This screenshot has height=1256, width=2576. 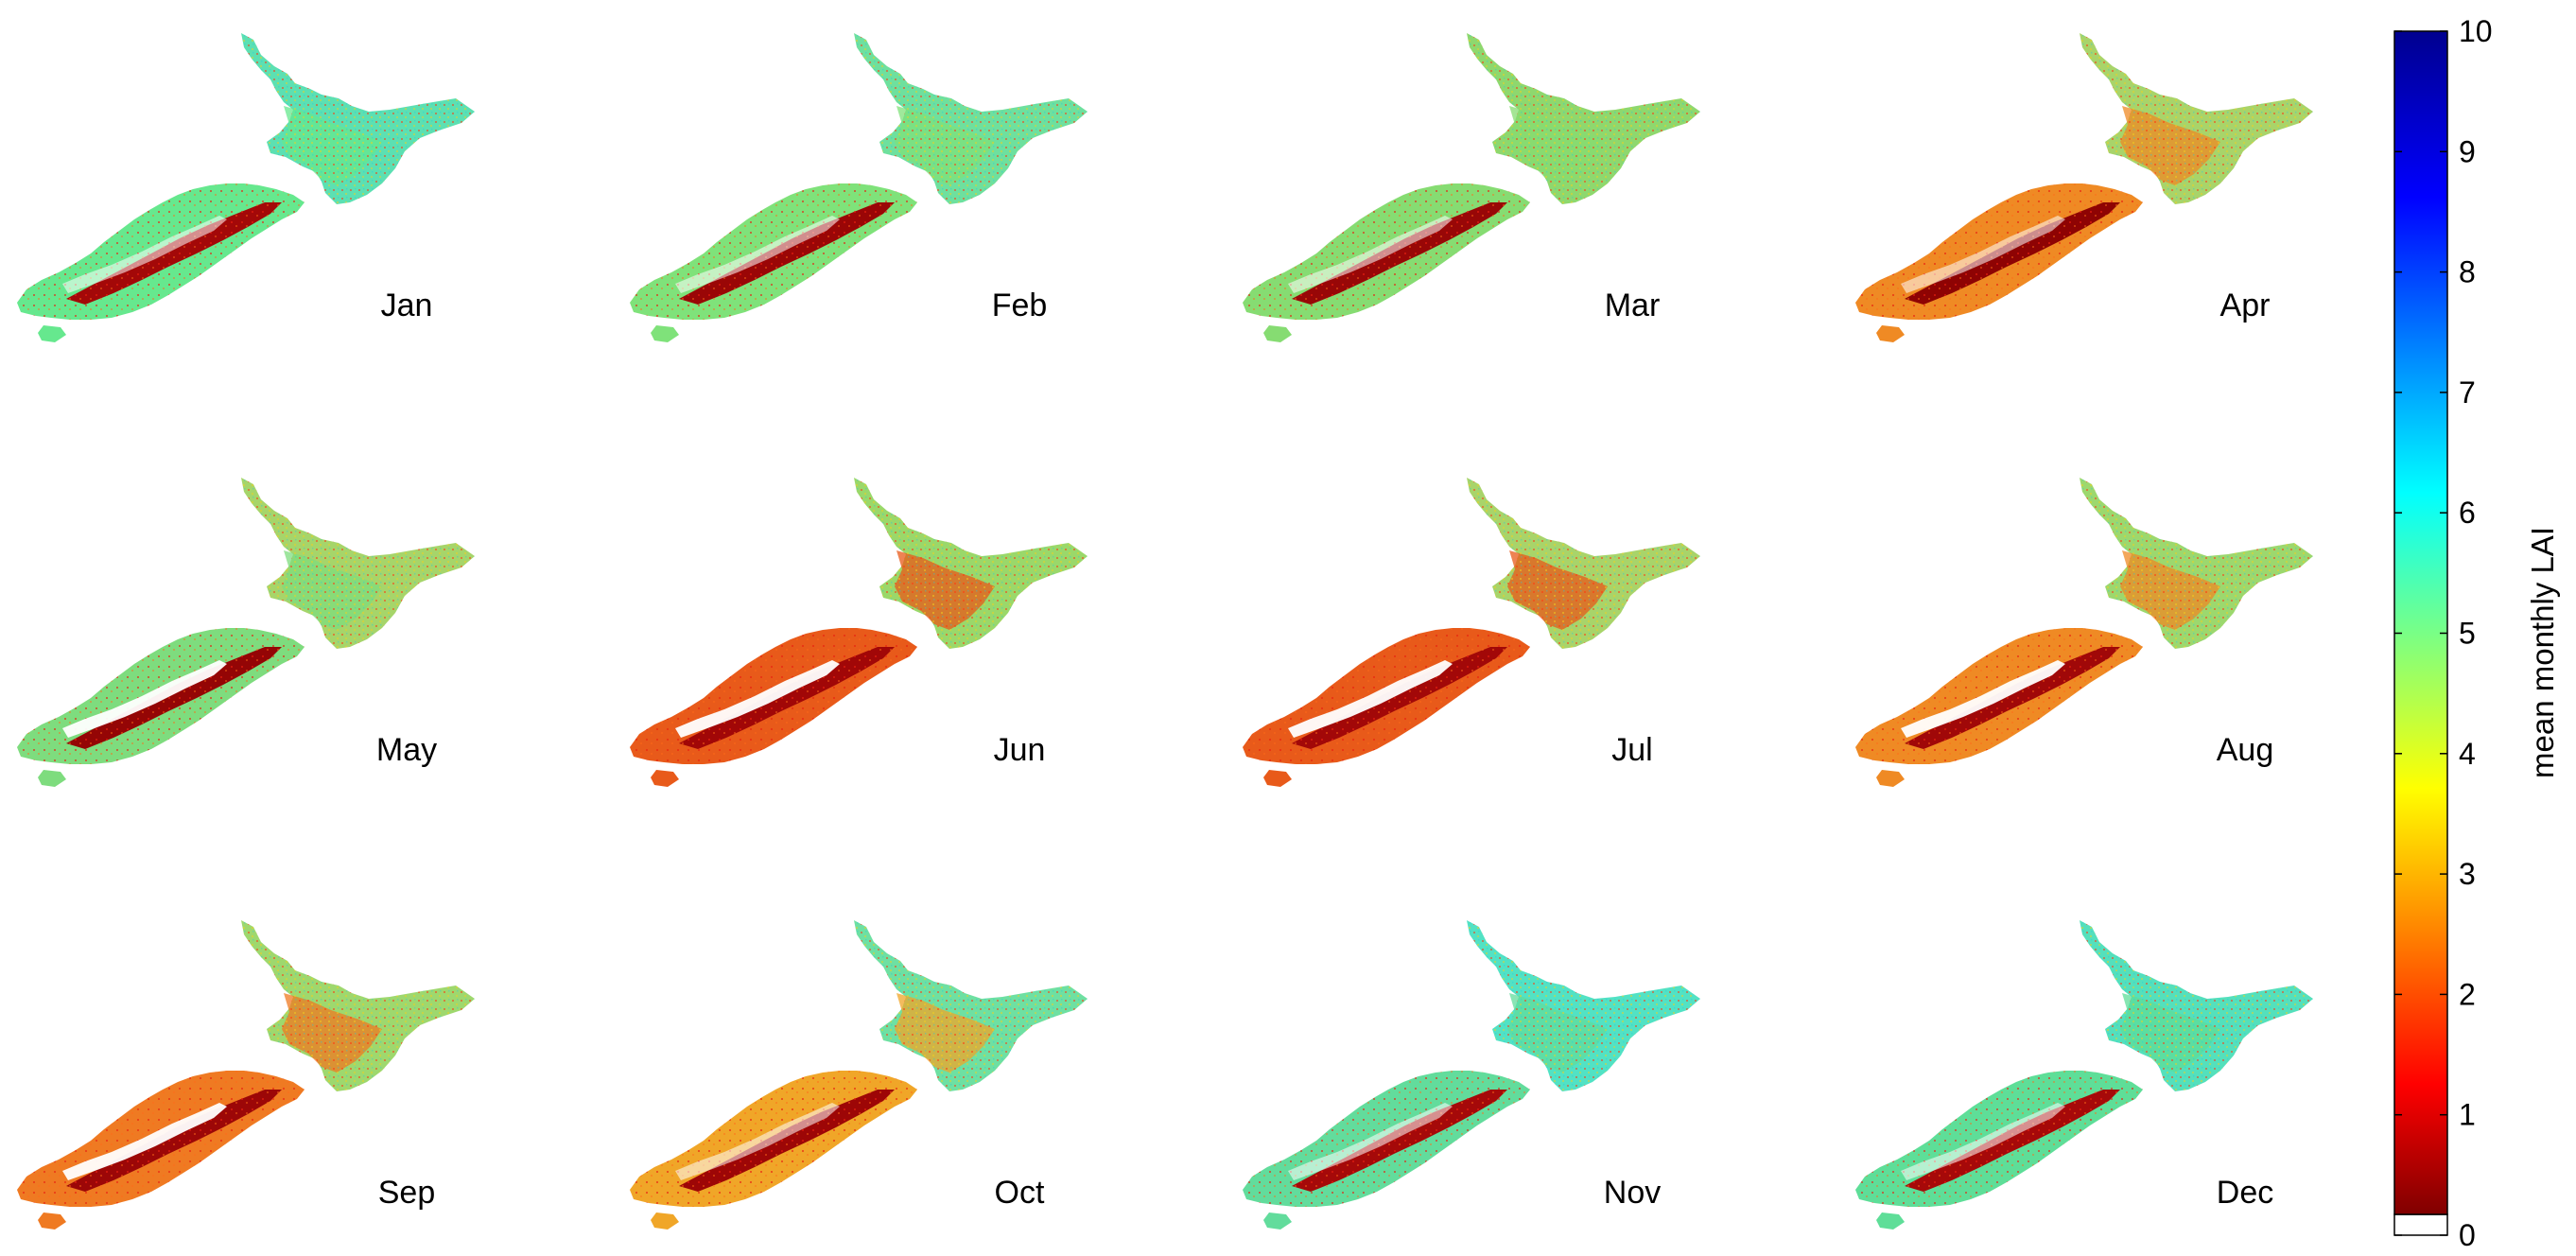 What do you see at coordinates (1633, 305) in the screenshot?
I see `month-label: Mar` at bounding box center [1633, 305].